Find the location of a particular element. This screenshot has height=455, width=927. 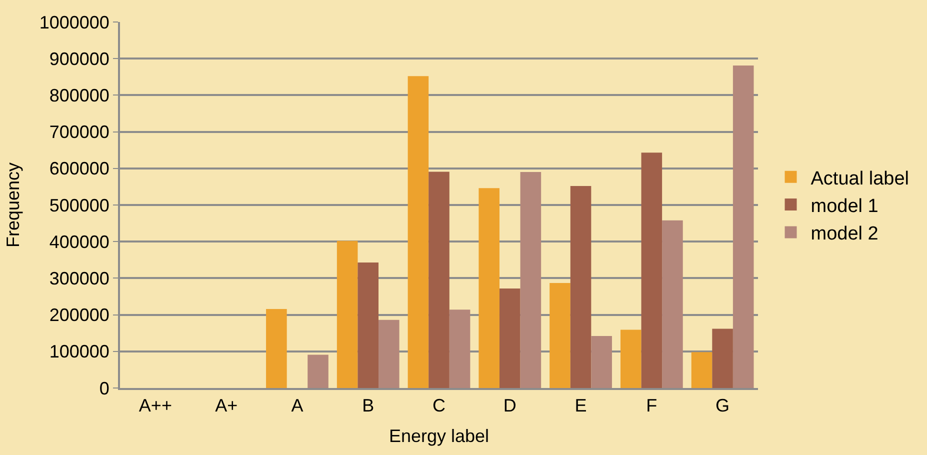

legend-label: model 2 is located at coordinates (844, 234).